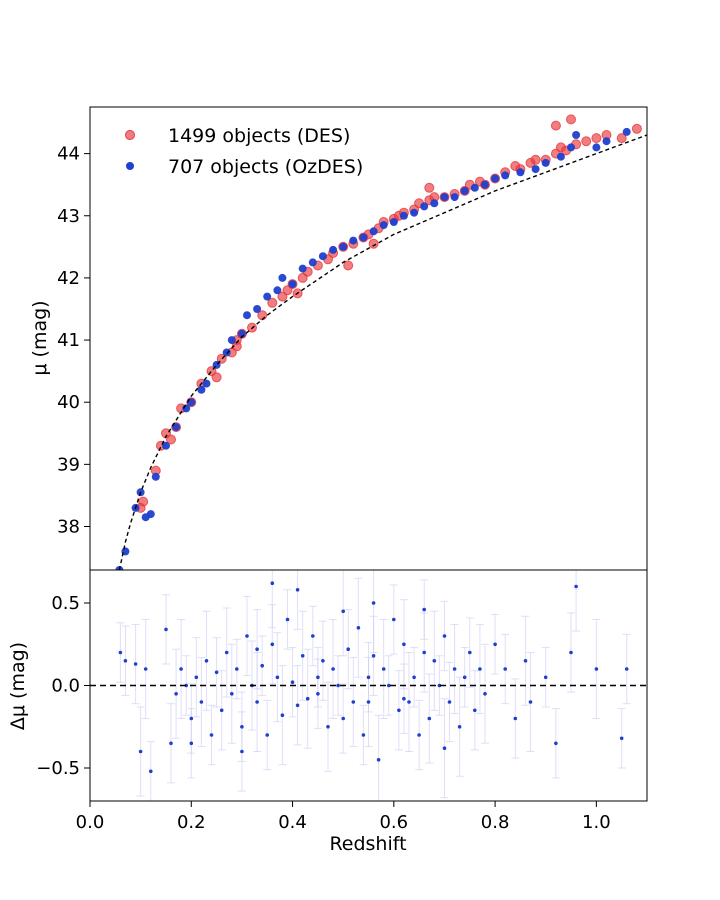 The width and height of the screenshot is (720, 900). What do you see at coordinates (596, 822) in the screenshot?
I see `x-tick-label: 1.0` at bounding box center [596, 822].